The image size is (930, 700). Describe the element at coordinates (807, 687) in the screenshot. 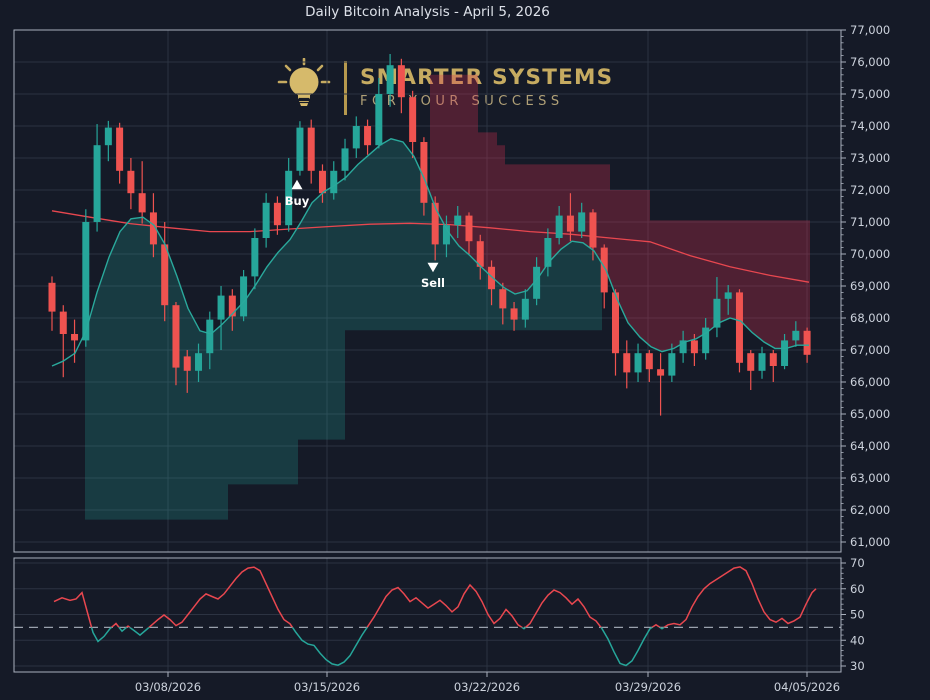

I see `tick-label: 04/05/2026` at that location.